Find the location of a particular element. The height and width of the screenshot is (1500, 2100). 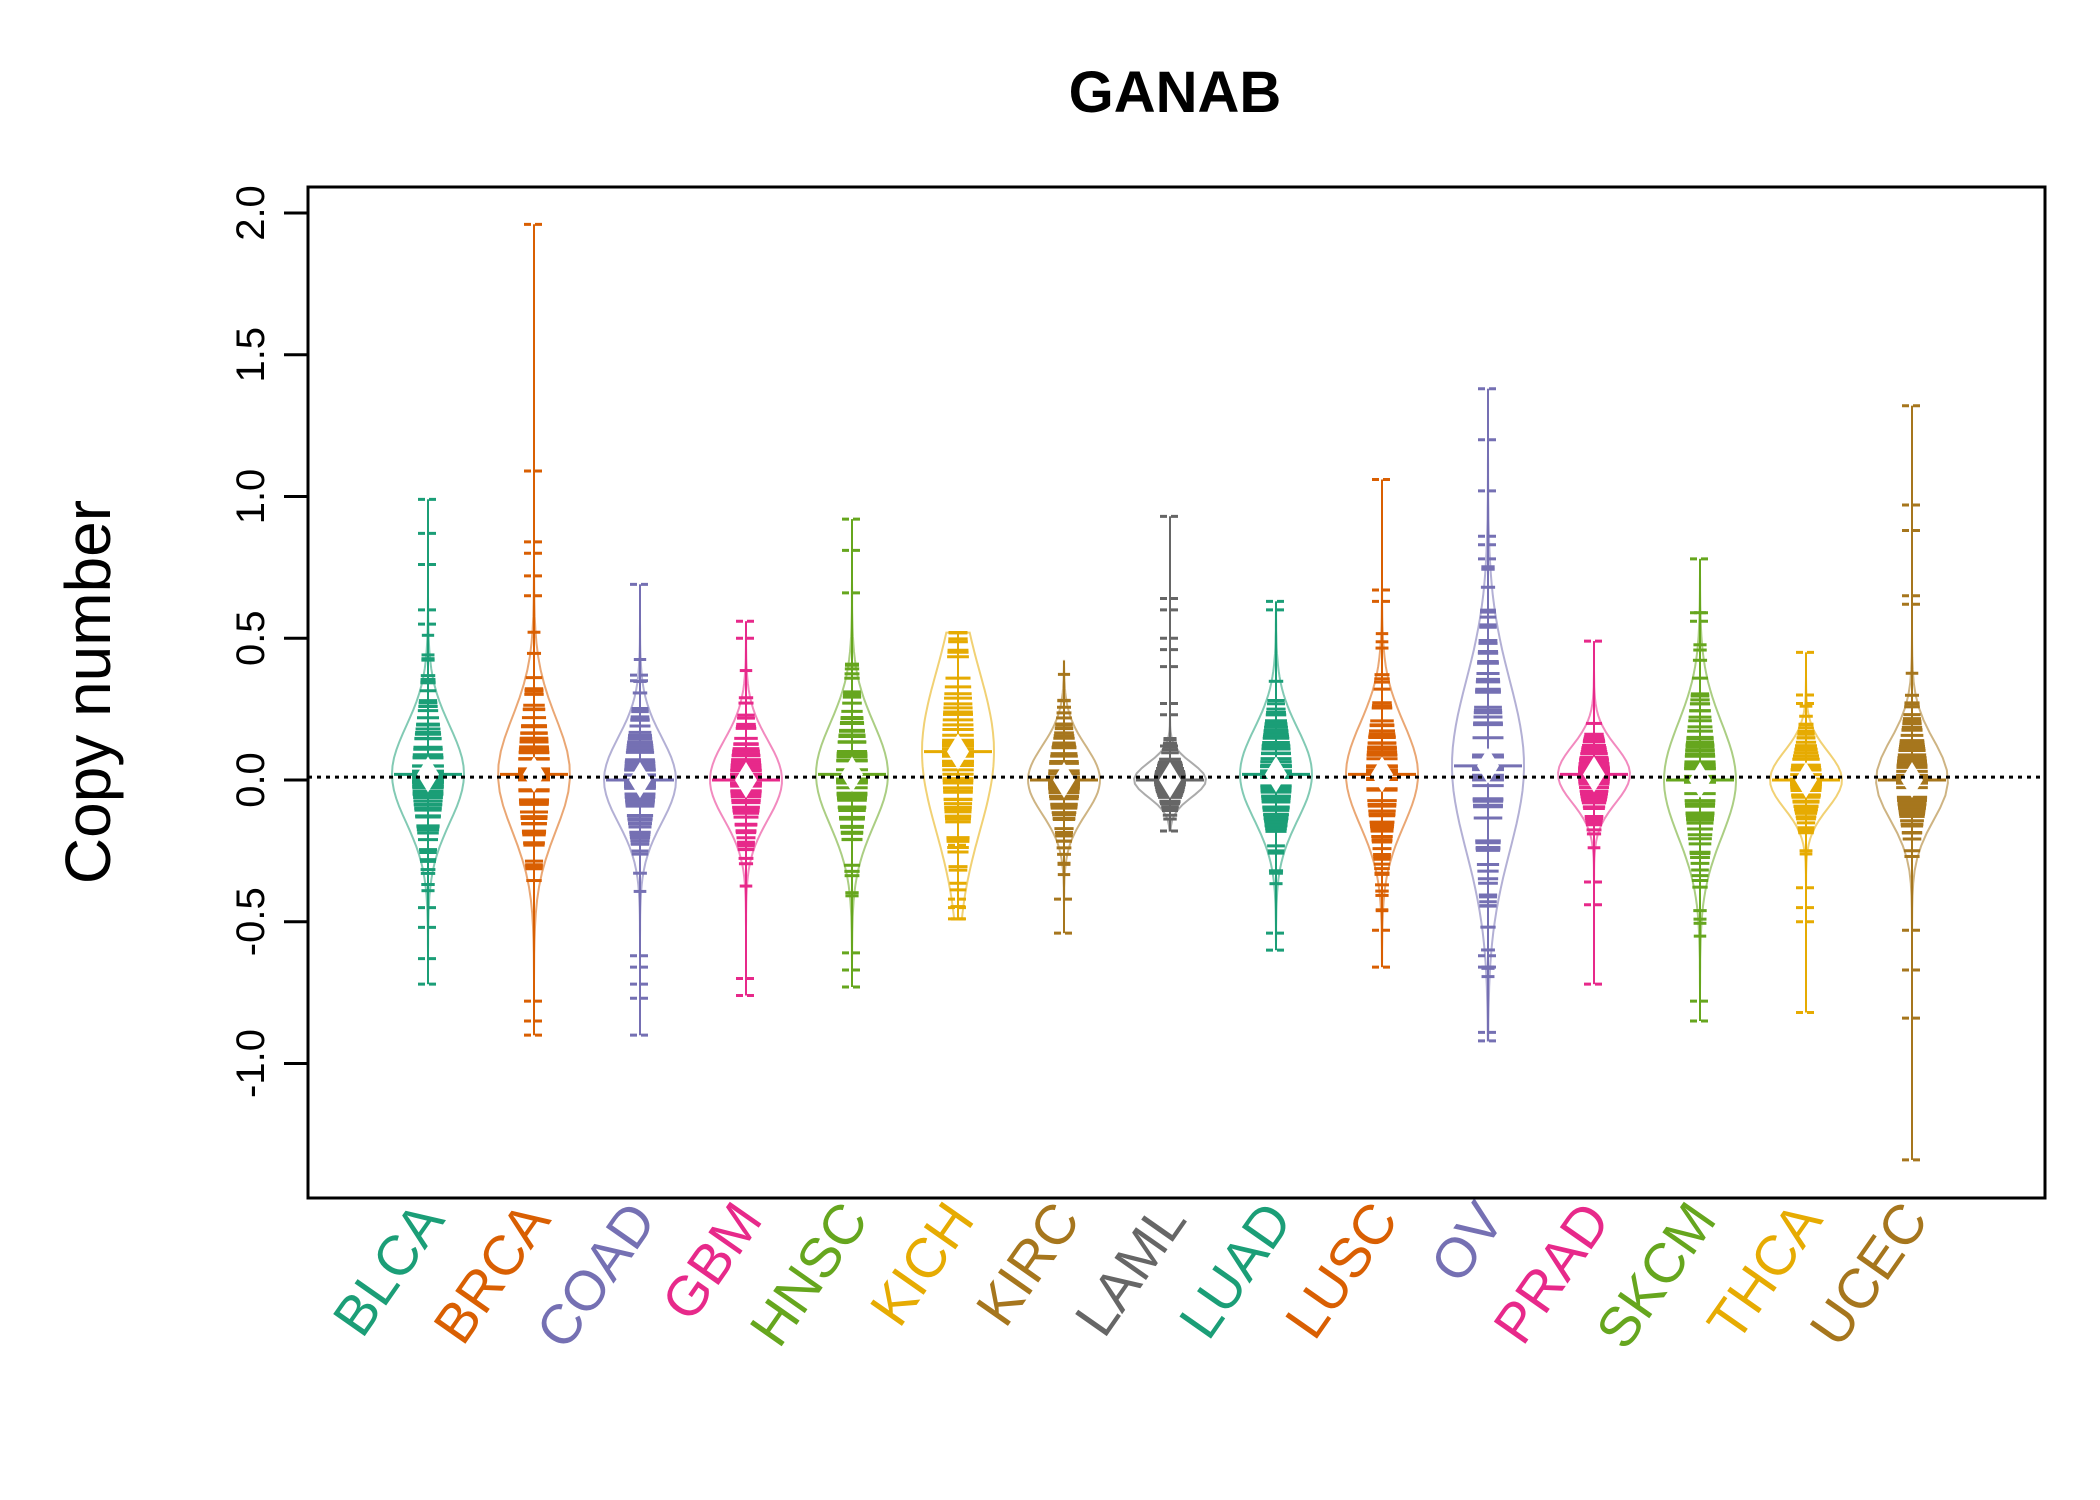

bean-skcm is located at coordinates (1700, 790).